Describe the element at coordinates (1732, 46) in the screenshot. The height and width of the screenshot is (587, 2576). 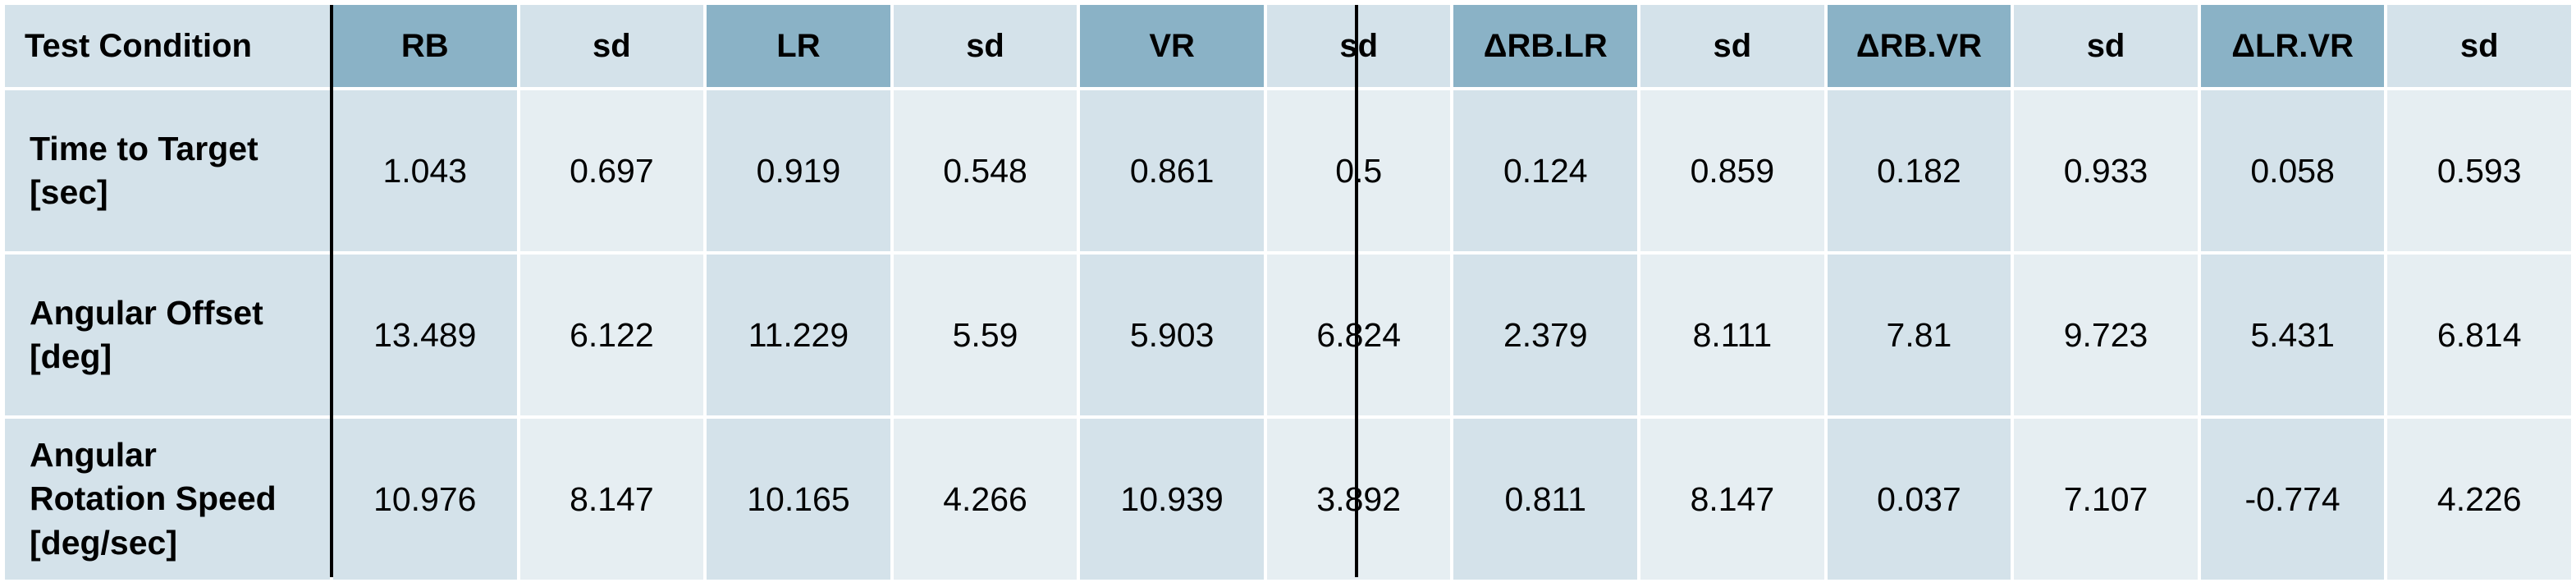
I see `header-delta-rb-lr-sd: sd` at that location.